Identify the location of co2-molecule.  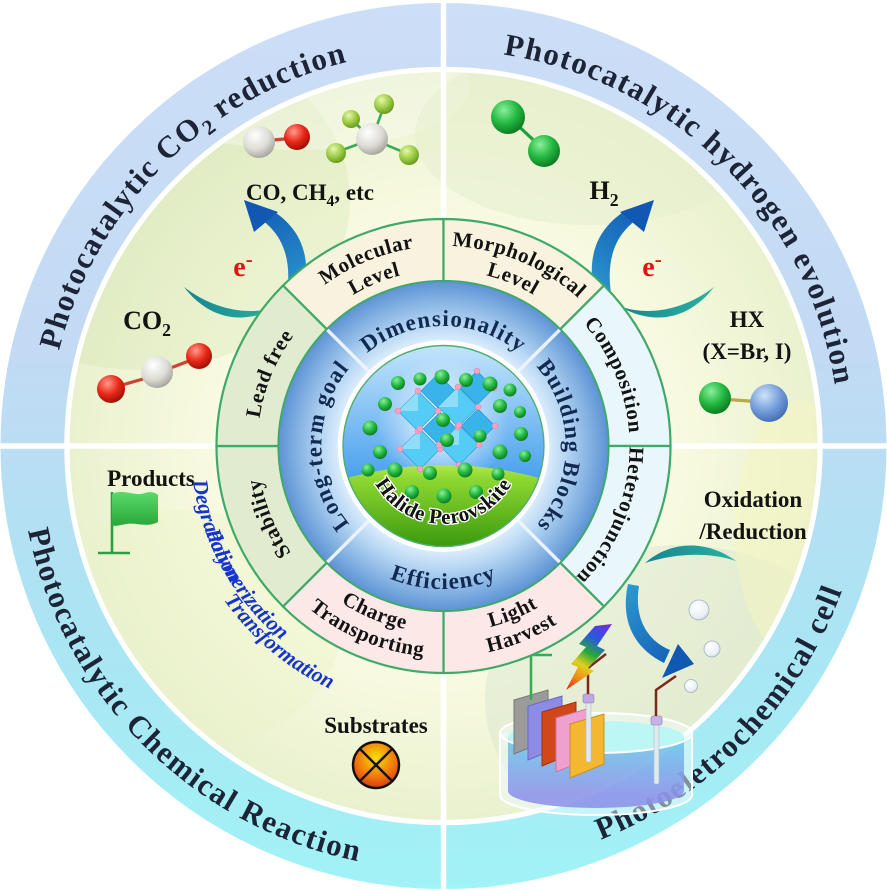
(154, 373).